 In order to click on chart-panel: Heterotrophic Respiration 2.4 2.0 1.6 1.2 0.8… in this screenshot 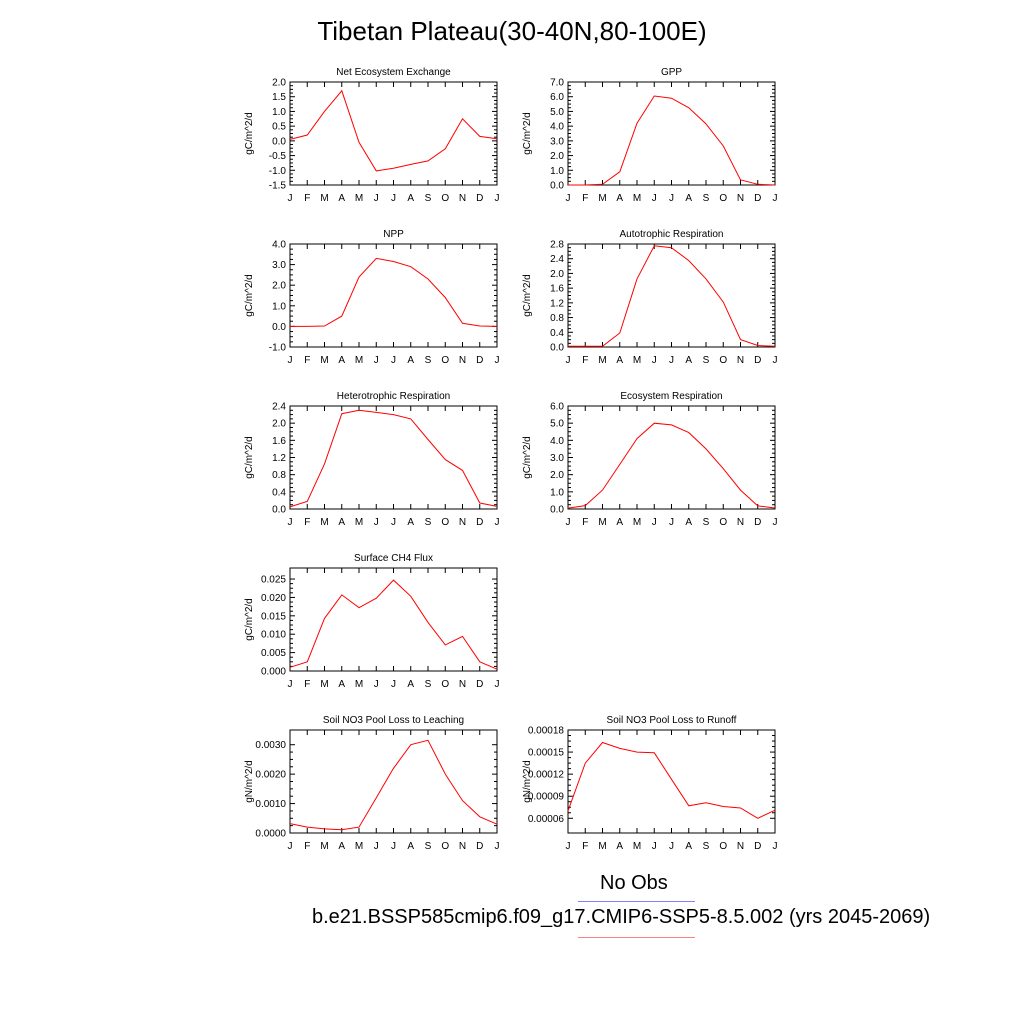, I will do `click(372, 459)`.